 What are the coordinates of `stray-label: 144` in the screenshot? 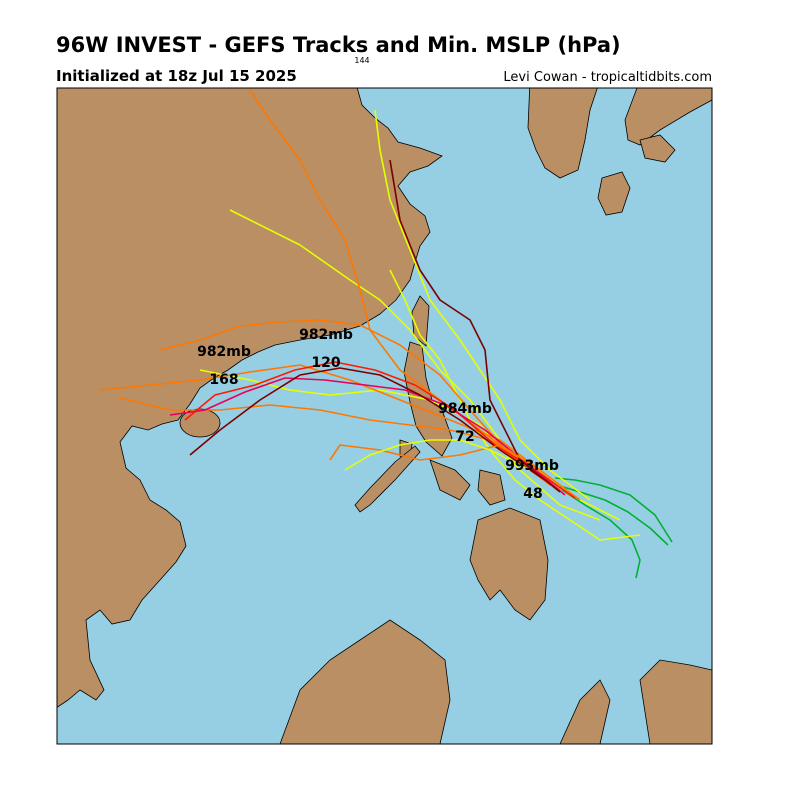 It's located at (361, 60).